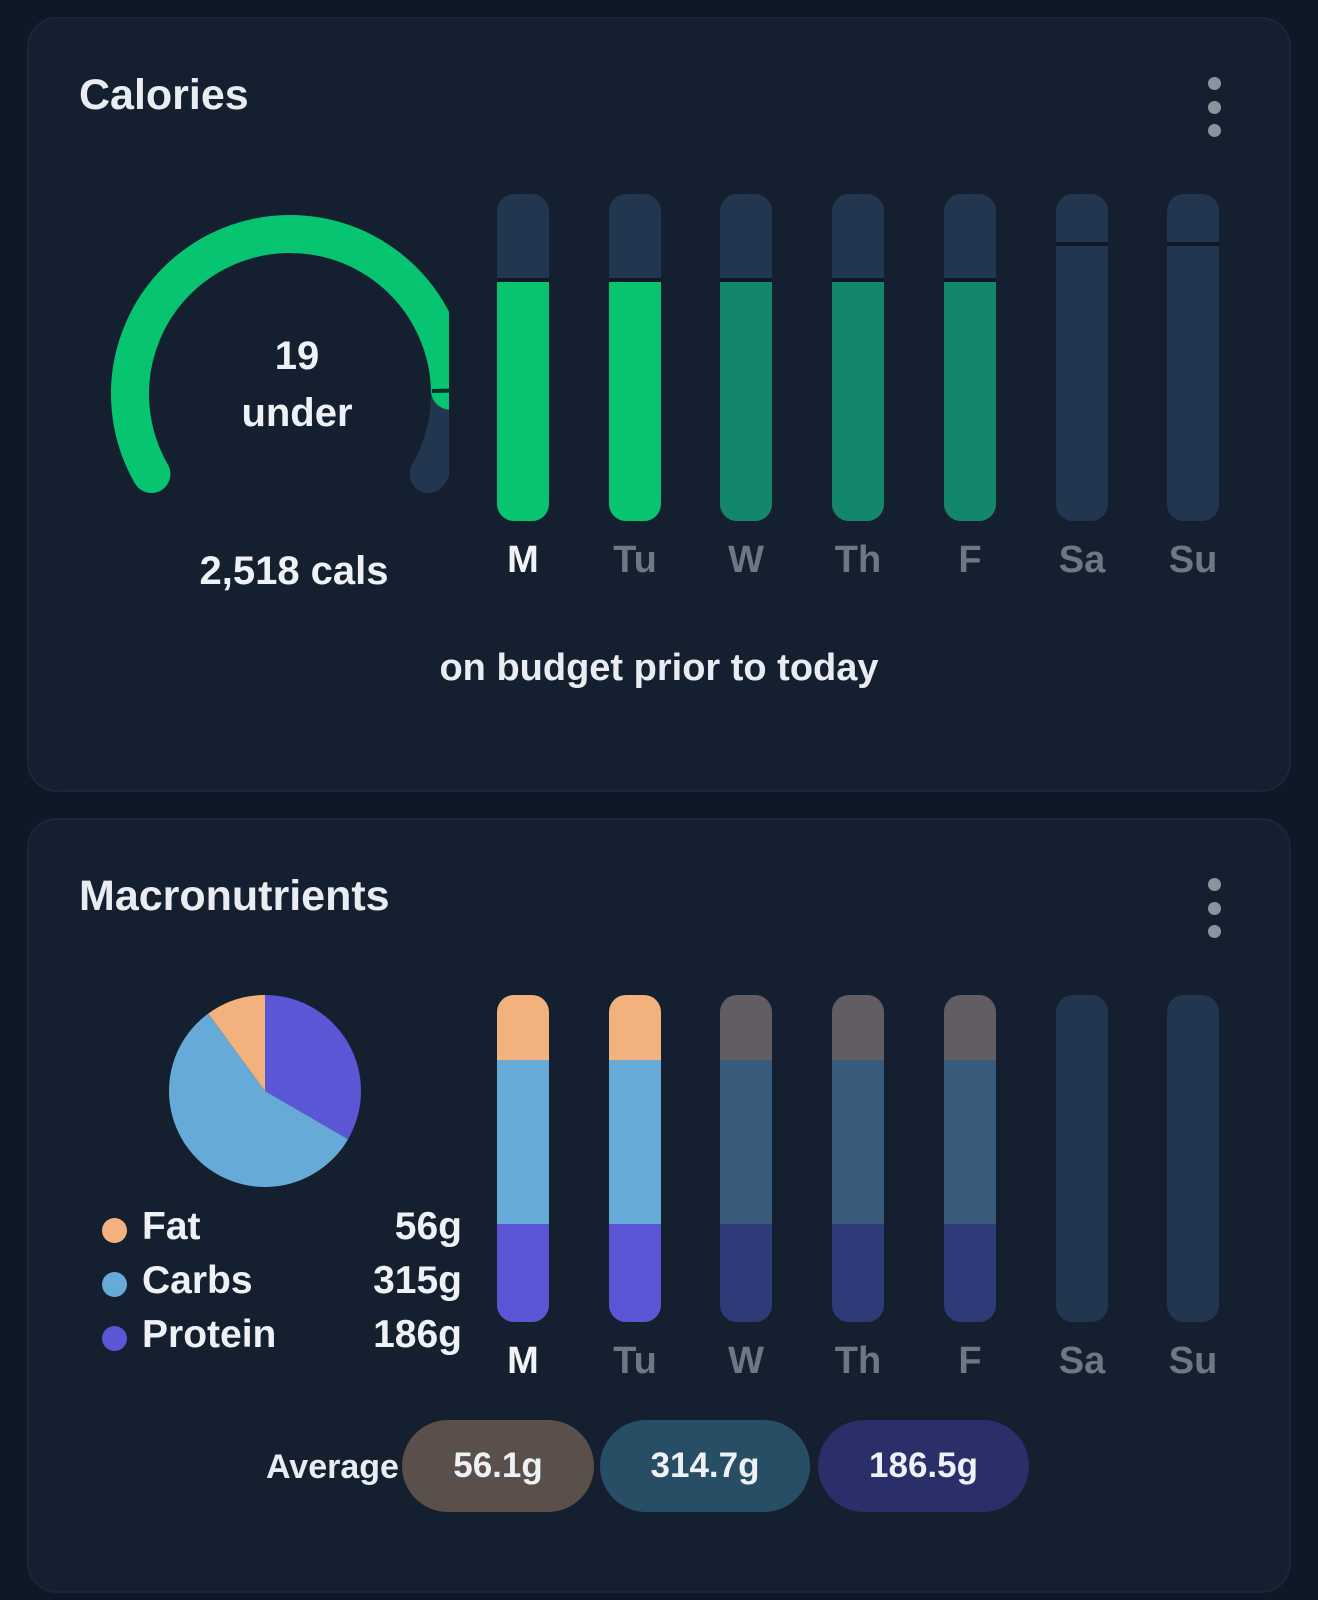 This screenshot has width=1318, height=1600. I want to click on pie-slice-carbs, so click(258, 1100).